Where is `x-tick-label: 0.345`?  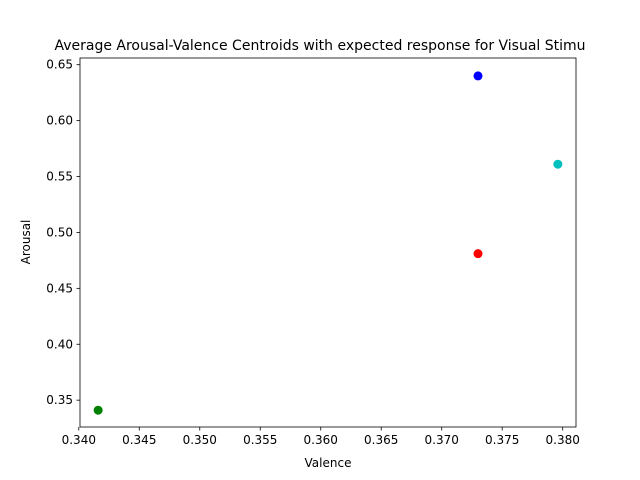
x-tick-label: 0.345 is located at coordinates (139, 440).